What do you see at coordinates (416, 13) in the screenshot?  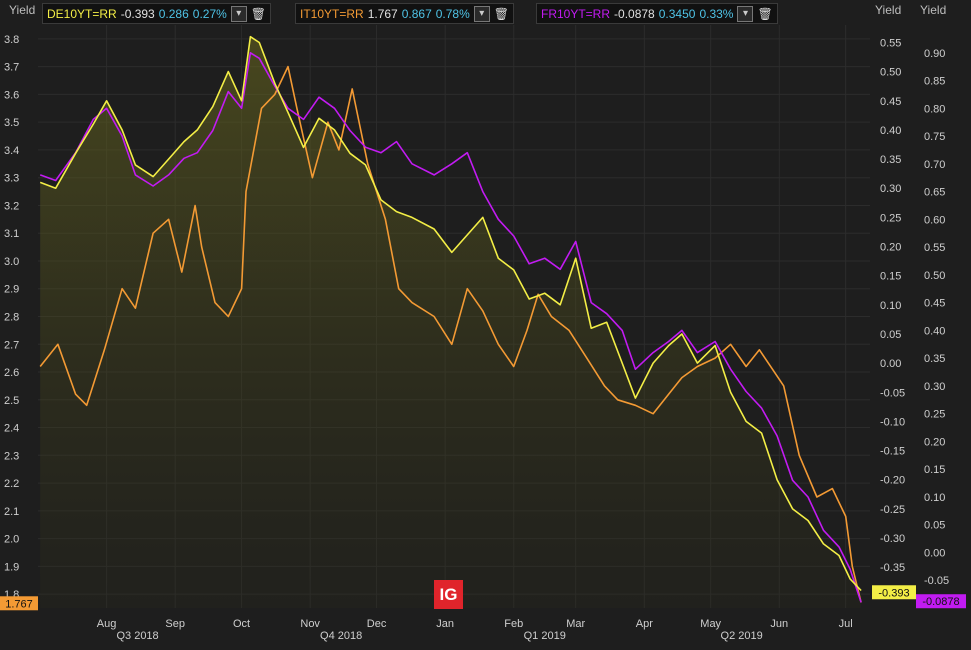 I see `legend-change: 0.867` at bounding box center [416, 13].